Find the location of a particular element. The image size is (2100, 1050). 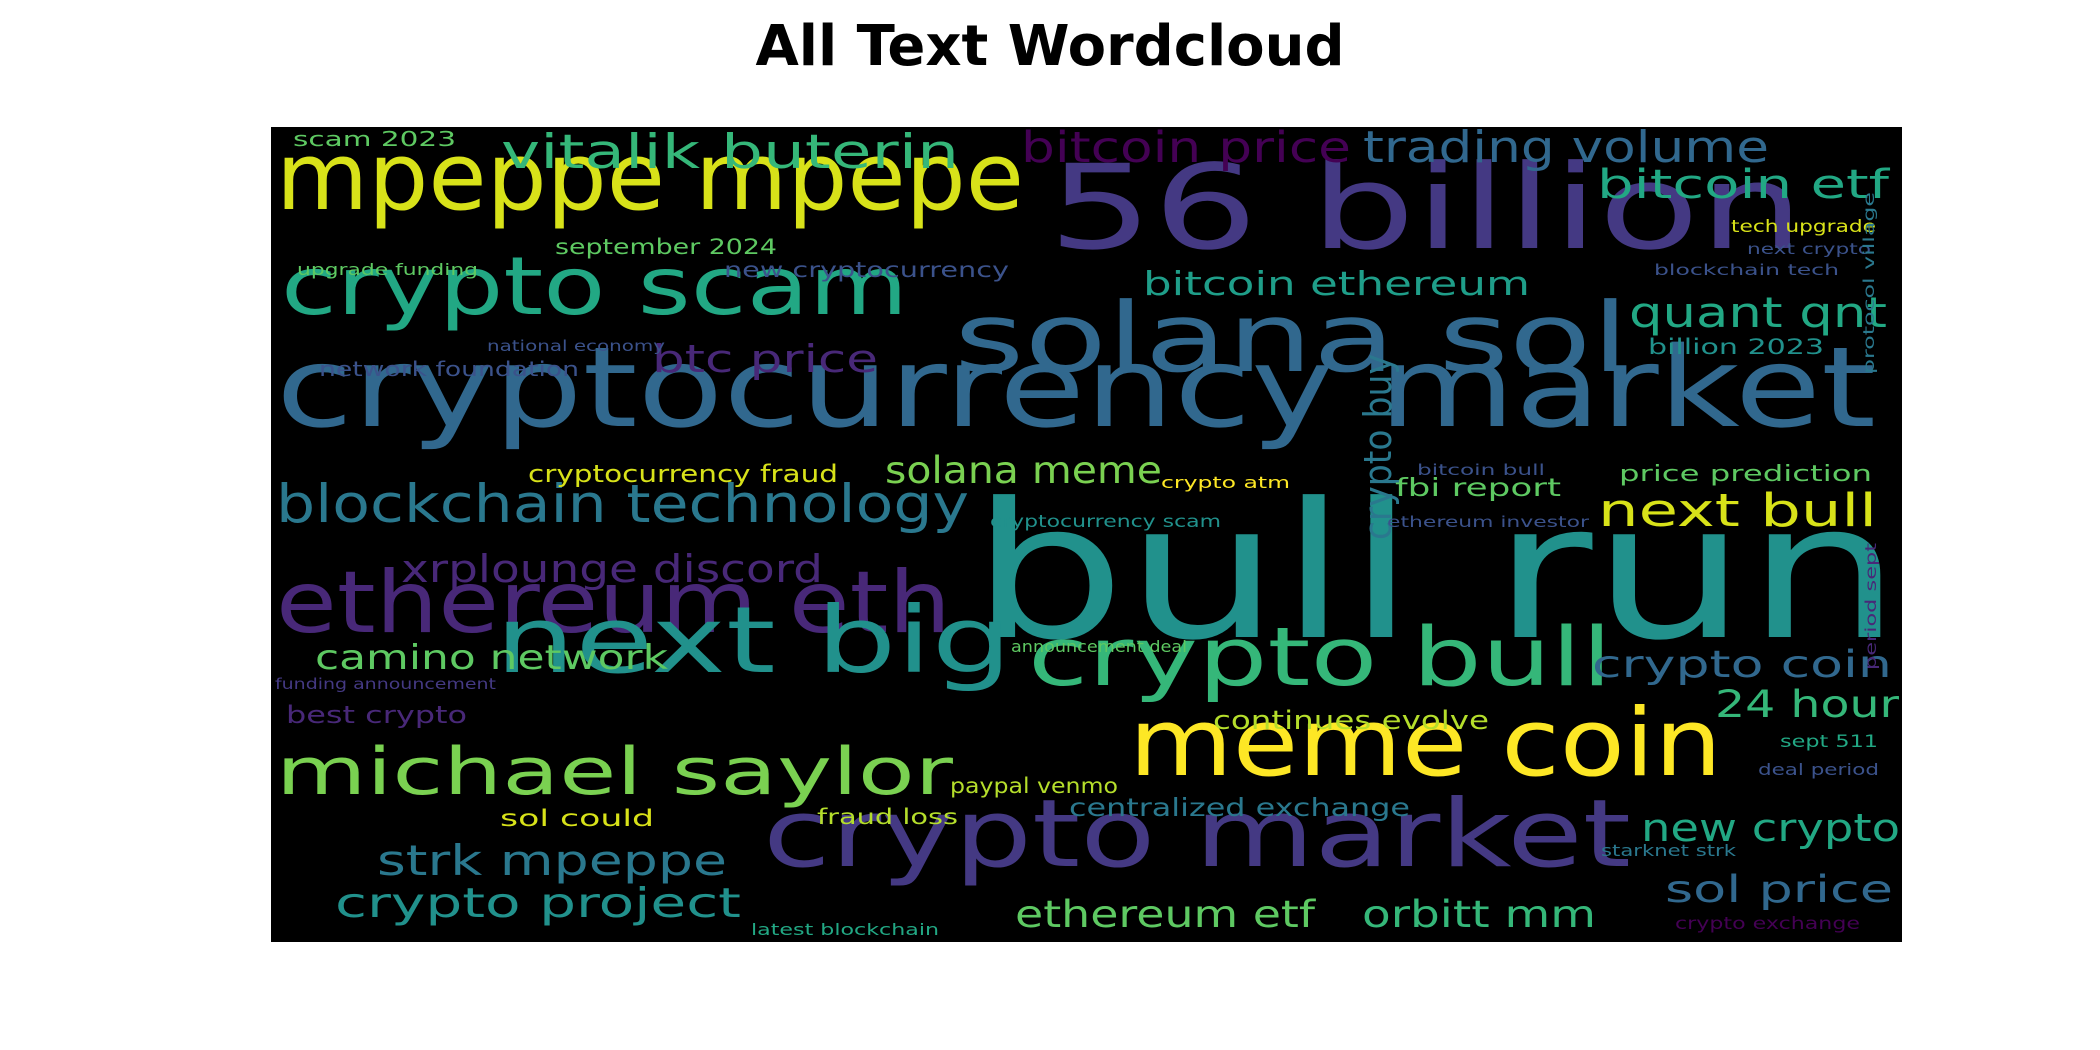

word-crypto-market: crypto market is located at coordinates (1197, 834).